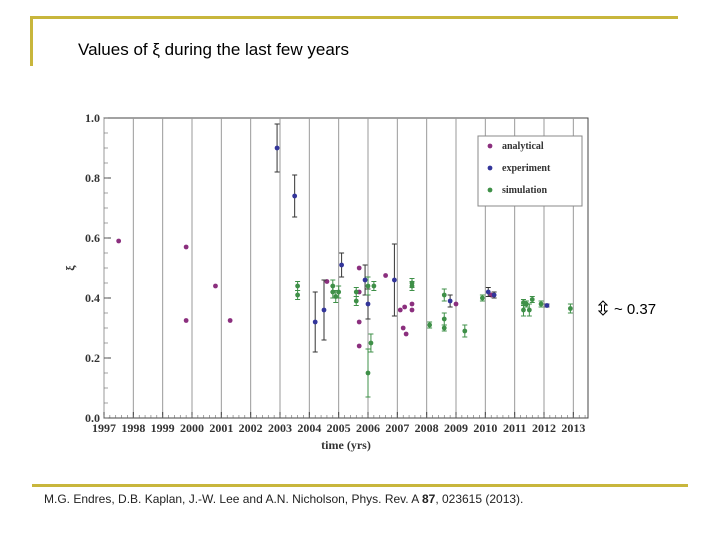 The height and width of the screenshot is (540, 720). Describe the element at coordinates (70, 268) in the screenshot. I see `y-axis-title: ξ` at that location.